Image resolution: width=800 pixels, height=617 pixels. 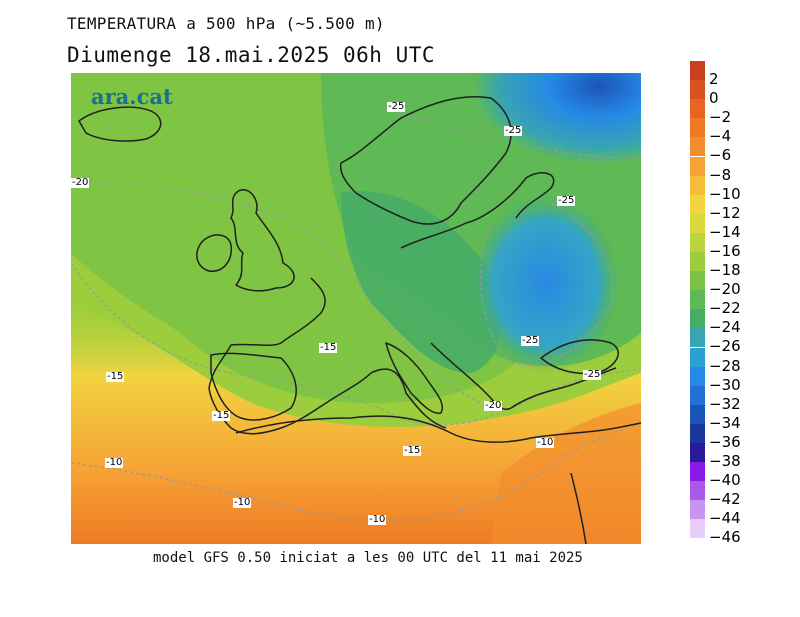 What do you see at coordinates (714, 79) in the screenshot?
I see `legend-label: 2` at bounding box center [714, 79].